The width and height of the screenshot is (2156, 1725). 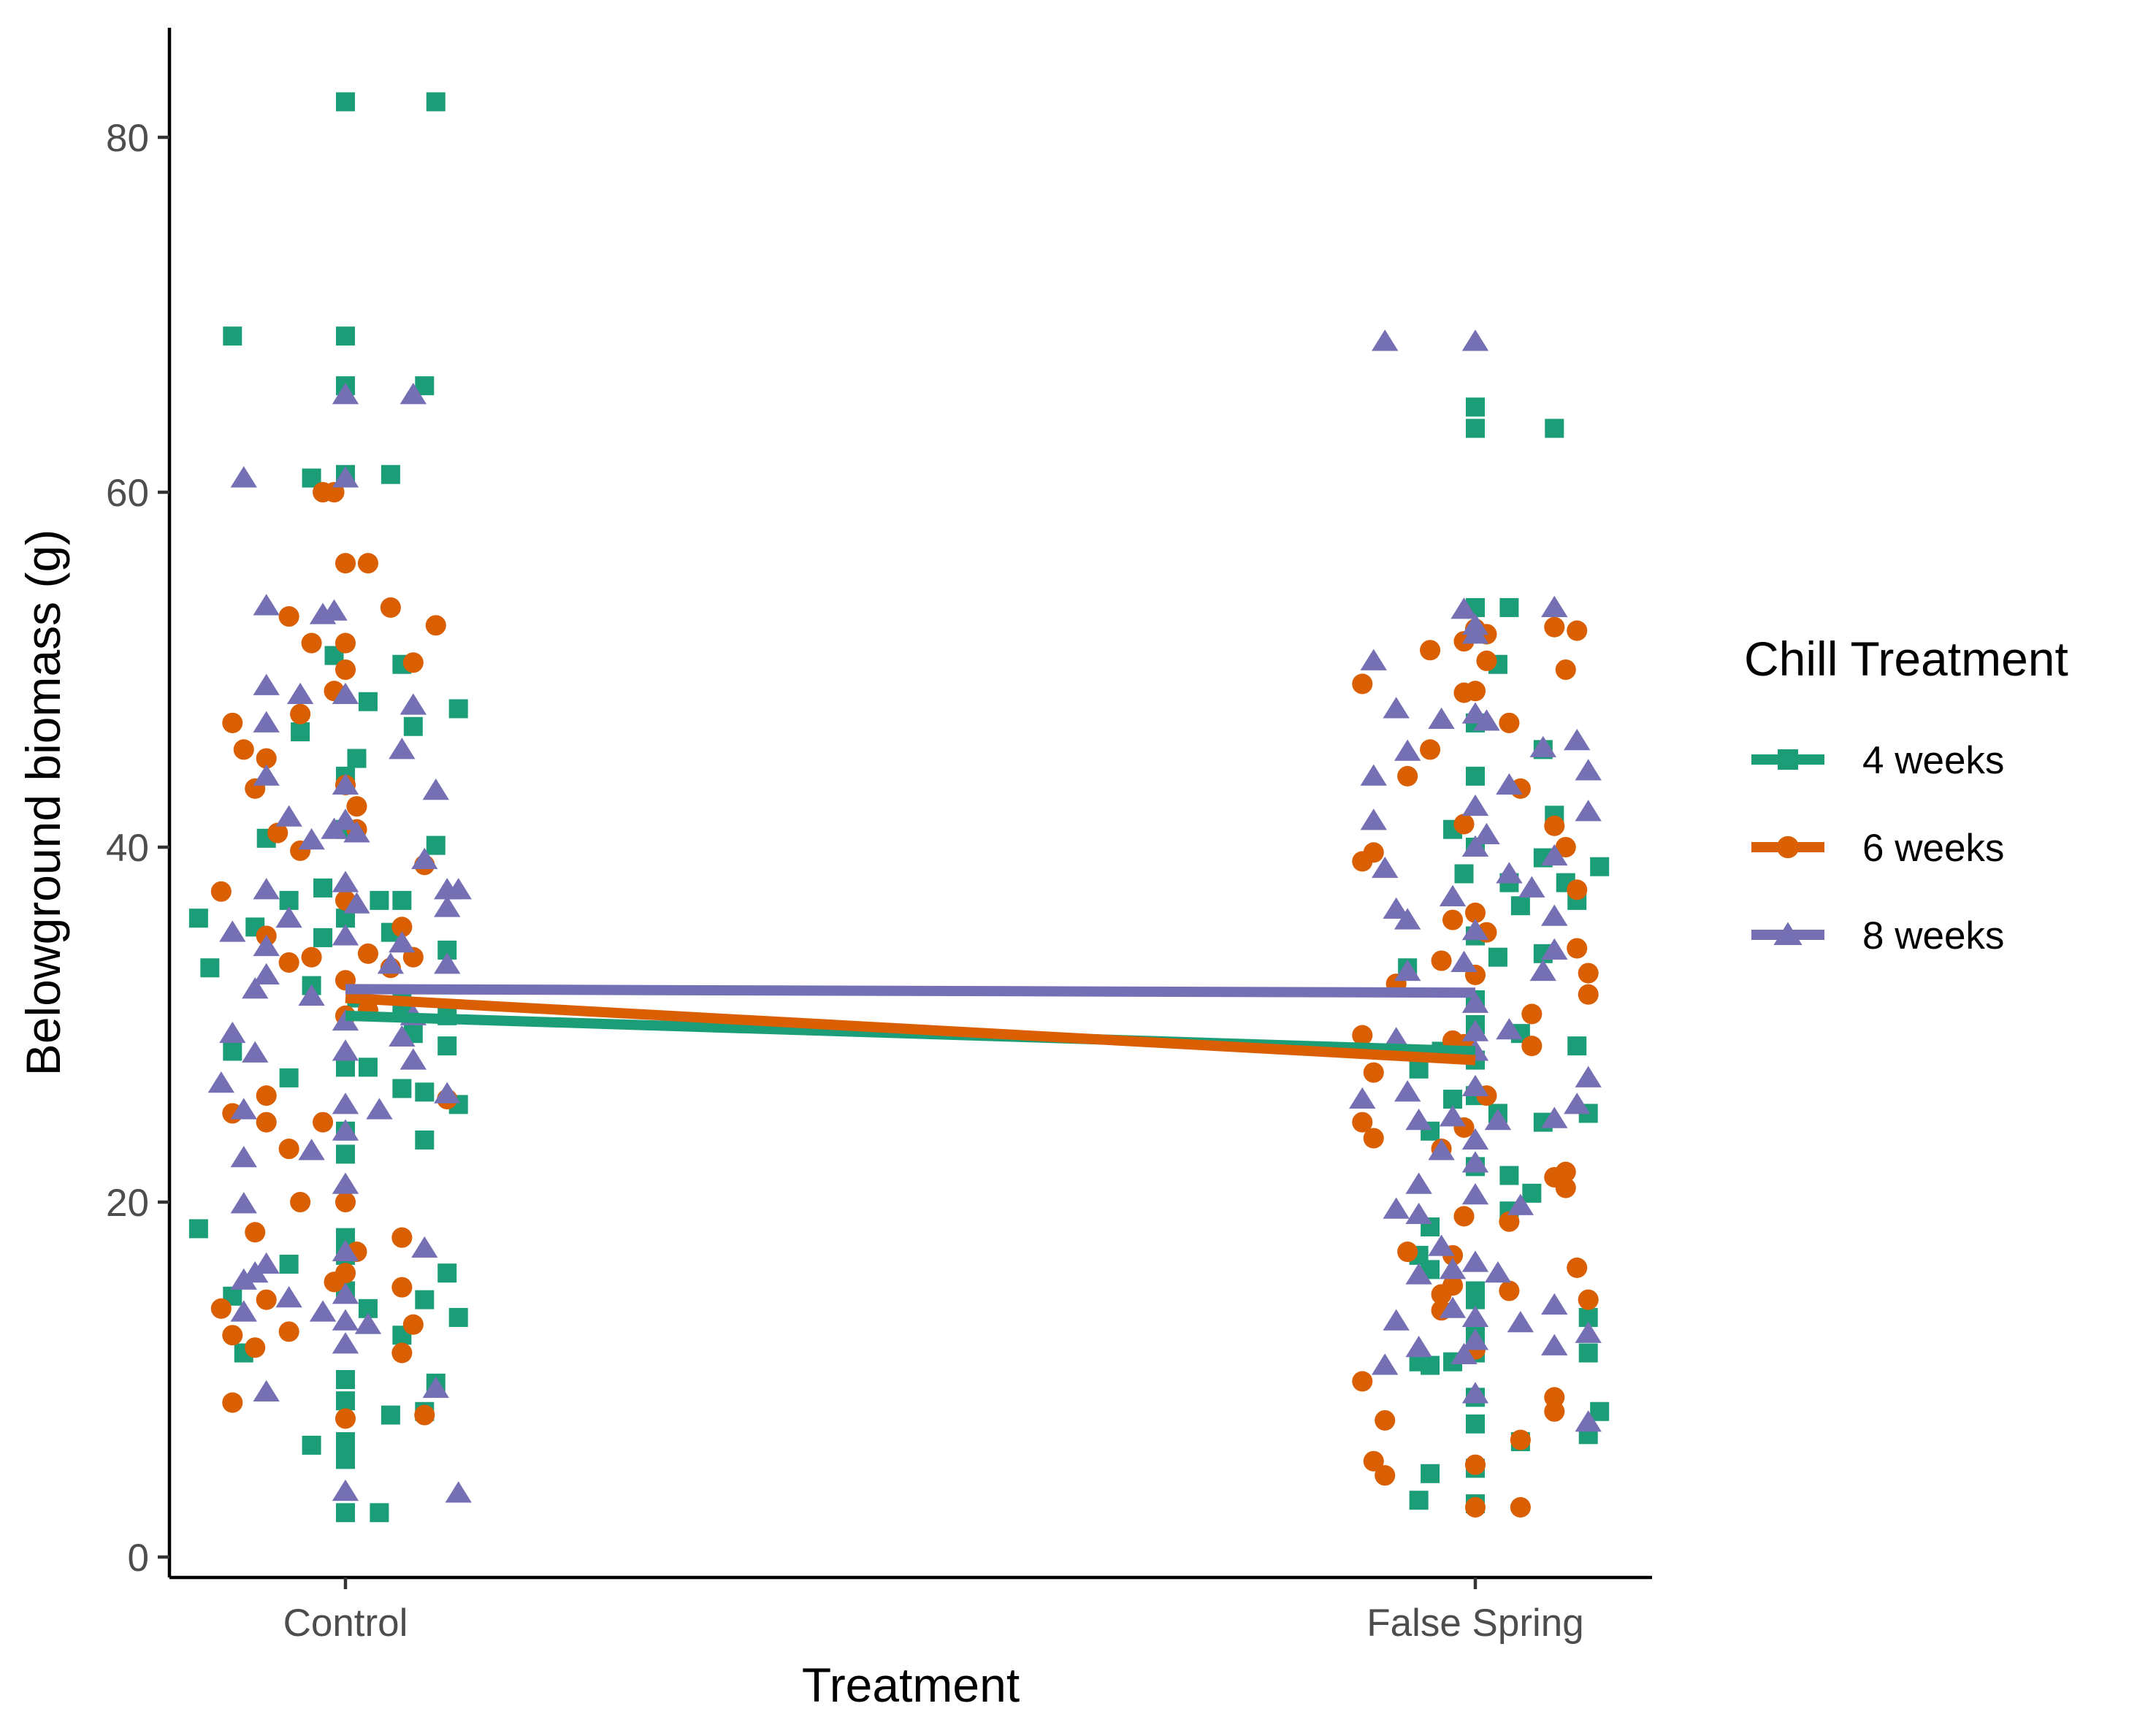 What do you see at coordinates (128, 1203) in the screenshot?
I see `y-tick-label: 20` at bounding box center [128, 1203].